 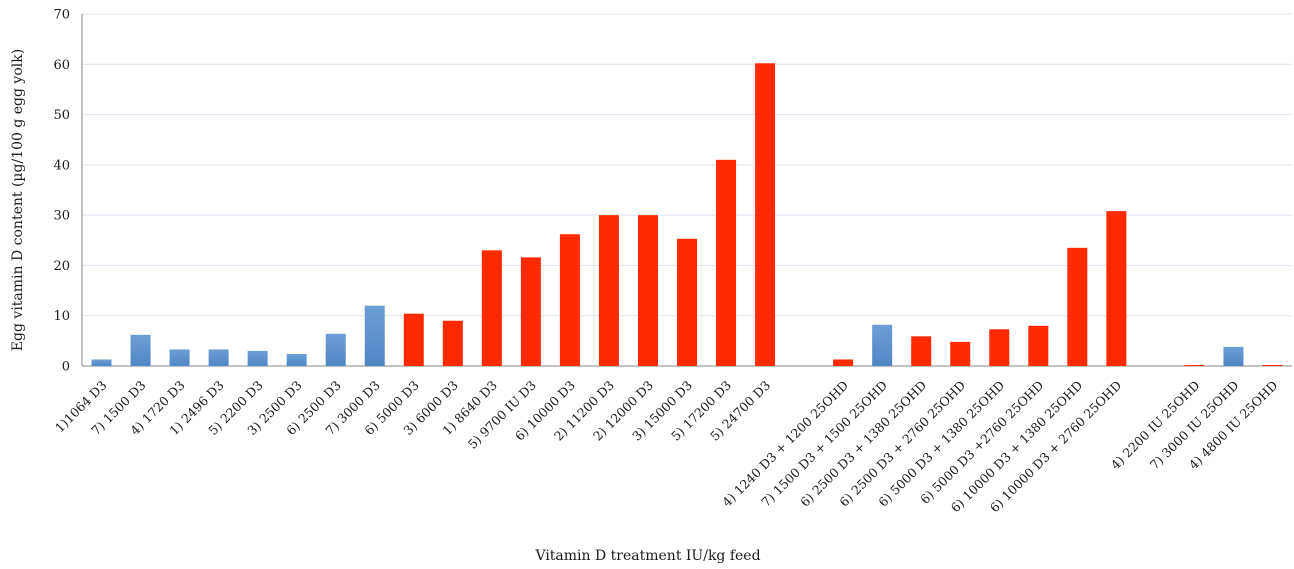 What do you see at coordinates (61, 115) in the screenshot?
I see `y-tick-label: 50` at bounding box center [61, 115].